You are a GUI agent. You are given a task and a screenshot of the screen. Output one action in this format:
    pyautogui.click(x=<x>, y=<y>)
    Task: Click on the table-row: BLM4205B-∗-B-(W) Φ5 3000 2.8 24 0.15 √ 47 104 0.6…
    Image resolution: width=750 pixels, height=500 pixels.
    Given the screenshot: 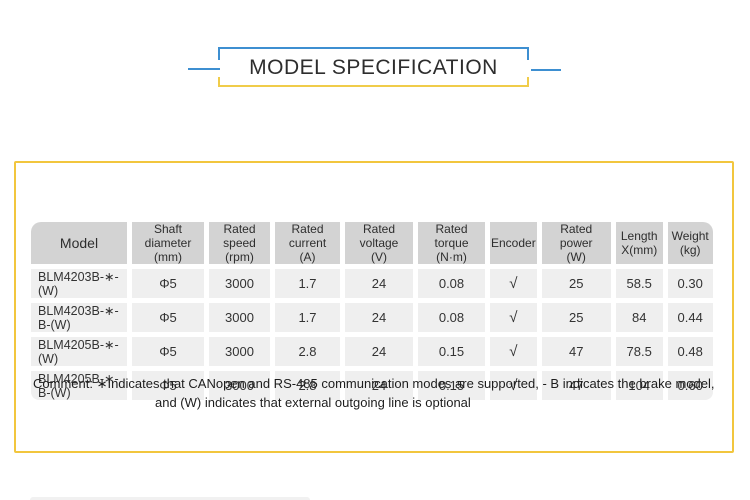 What is the action you would take?
    pyautogui.click(x=372, y=385)
    